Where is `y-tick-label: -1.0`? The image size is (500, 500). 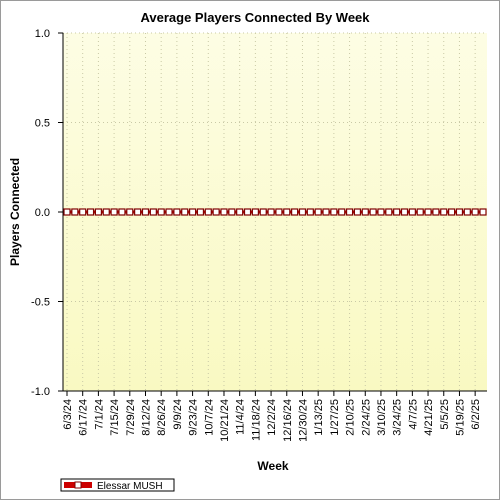 y-tick-label: -1.0 is located at coordinates (40, 392).